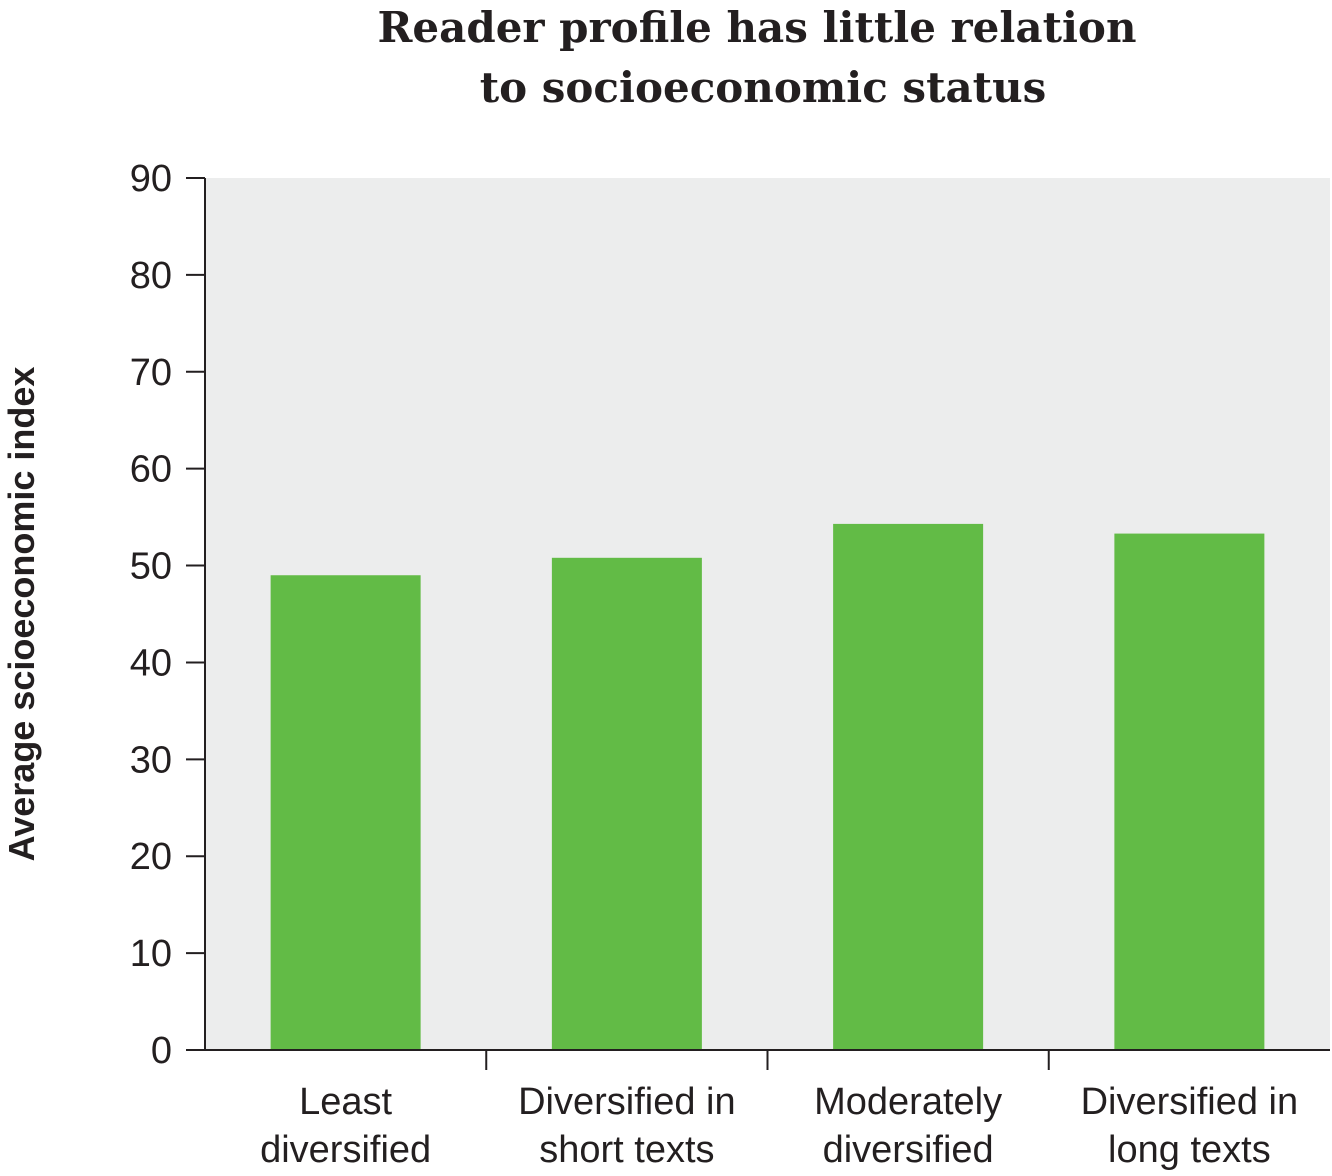 This screenshot has width=1332, height=1176. What do you see at coordinates (345, 1102) in the screenshot?
I see `x-category-label: Least` at bounding box center [345, 1102].